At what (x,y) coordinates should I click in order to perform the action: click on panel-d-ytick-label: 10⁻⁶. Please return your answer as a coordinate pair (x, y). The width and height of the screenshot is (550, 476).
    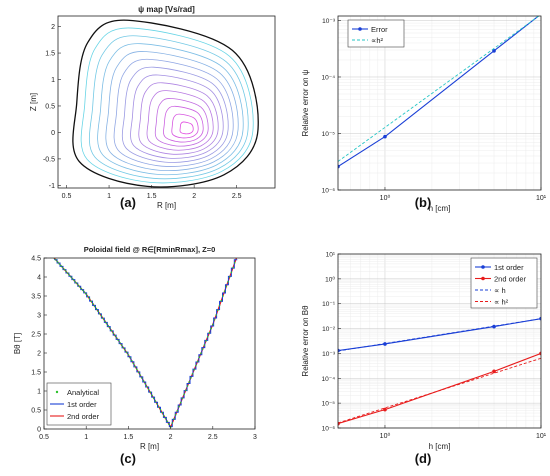
    Looking at the image, I should click on (329, 429).